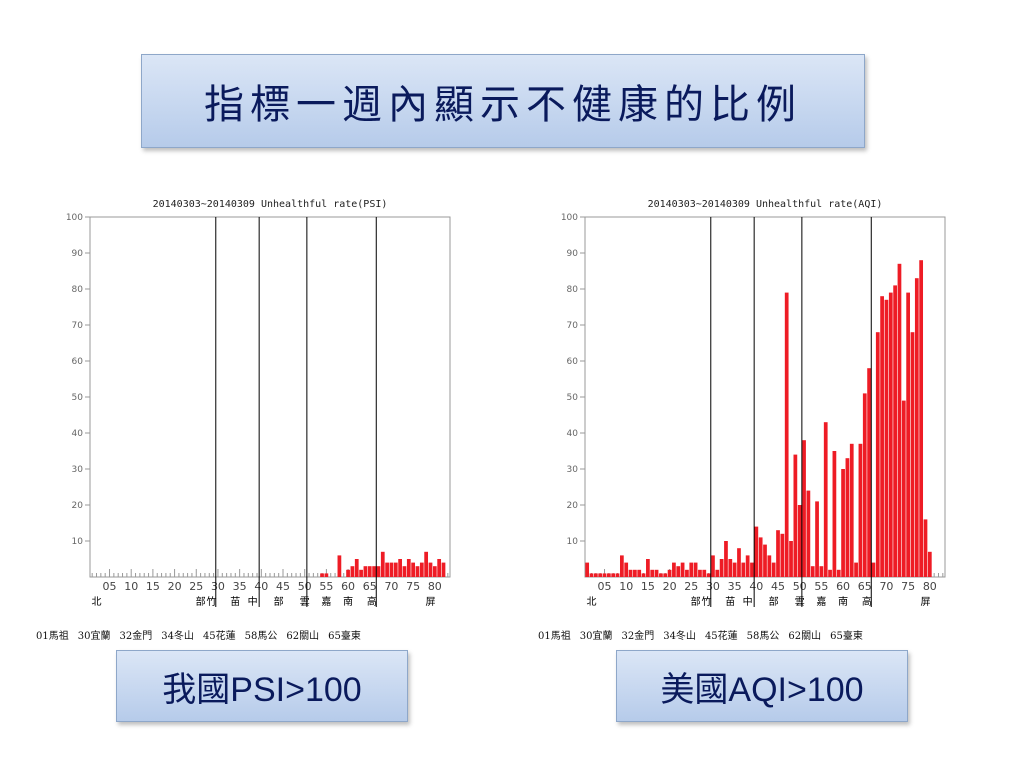  Describe the element at coordinates (196, 586) in the screenshot. I see `x-tick-label: 25` at that location.